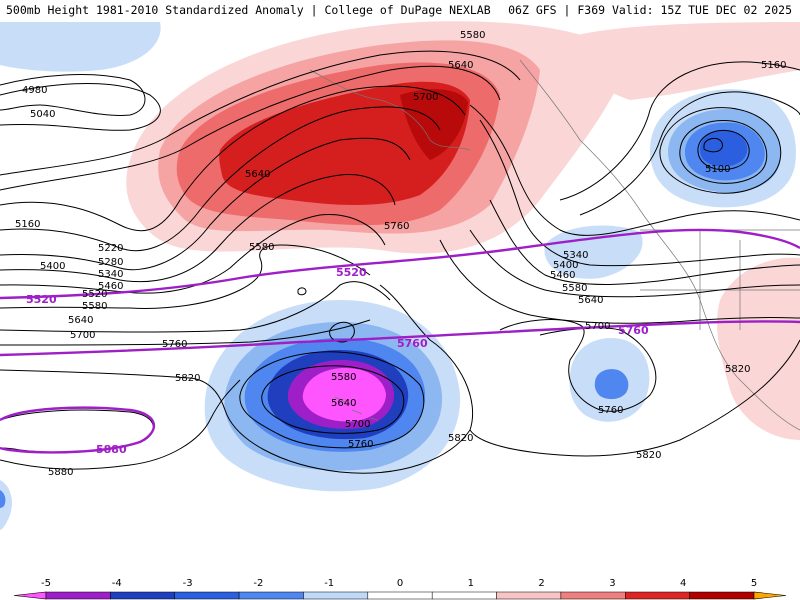 The height and width of the screenshot is (600, 800). I want to click on contour-label: 5100, so click(717, 169).